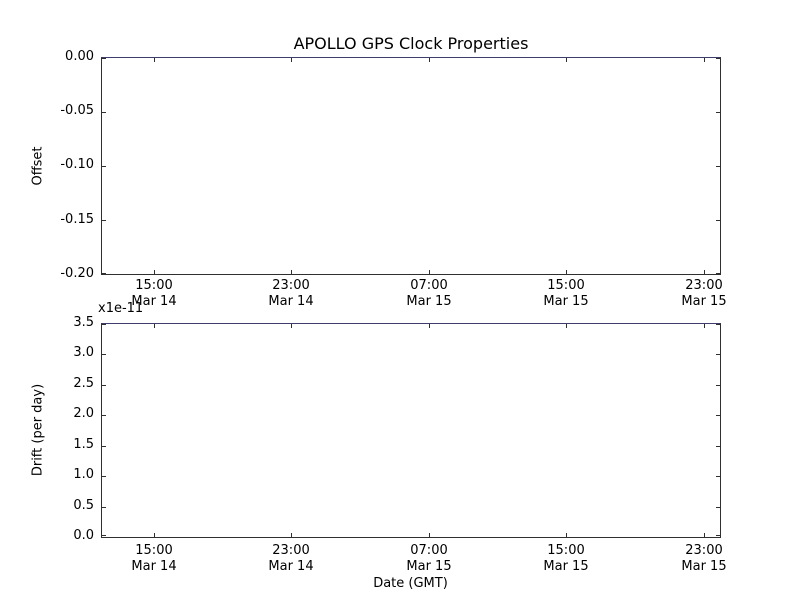 The width and height of the screenshot is (800, 600). I want to click on y-tick-label: 1.5, so click(83, 444).